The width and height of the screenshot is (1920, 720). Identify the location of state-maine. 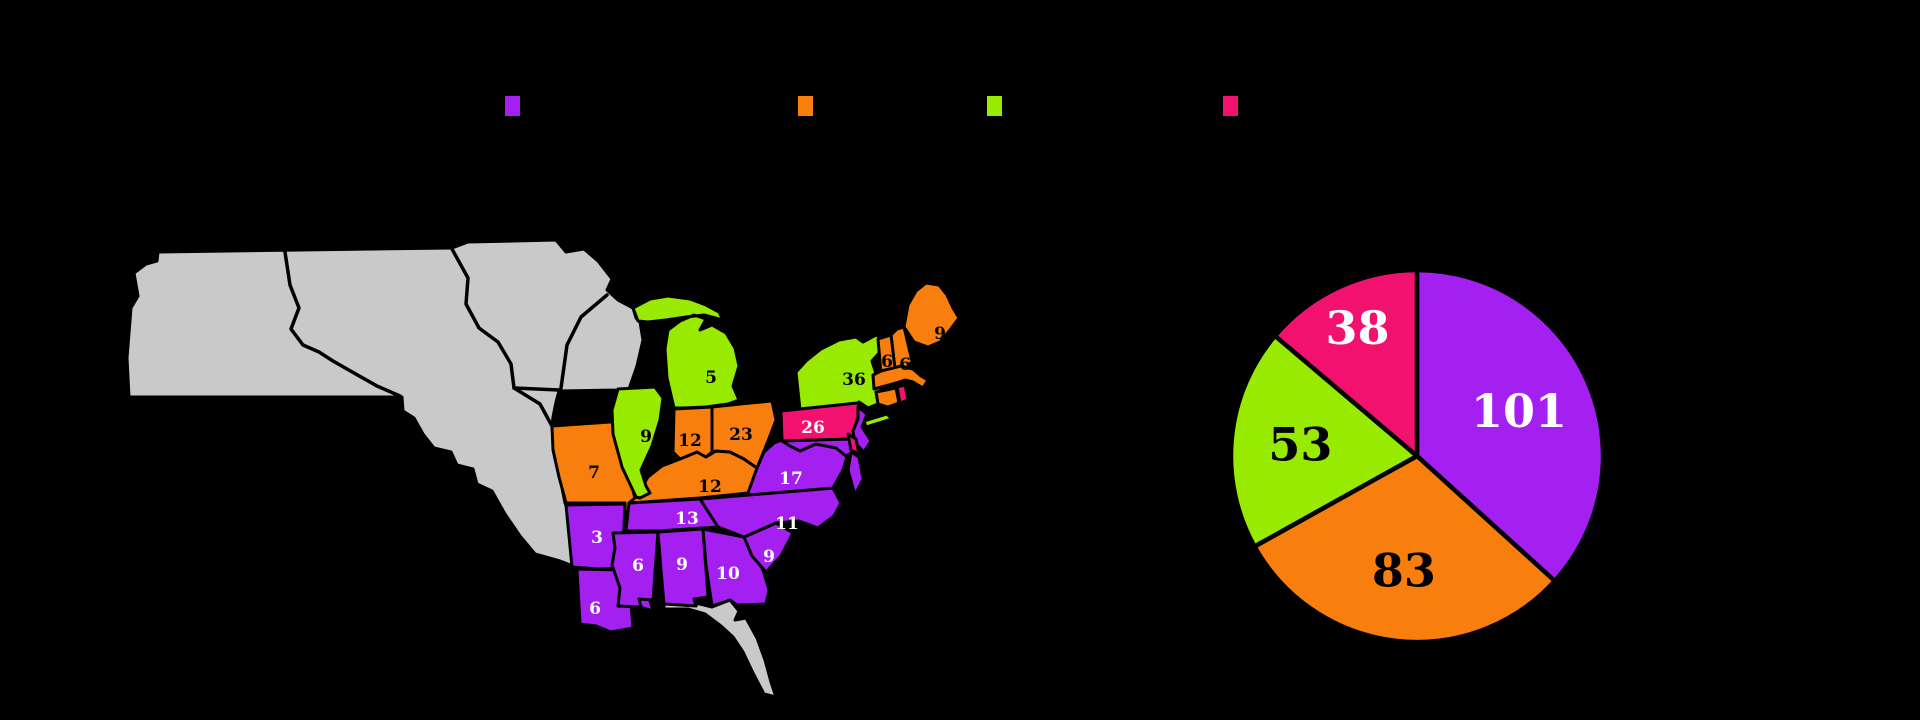
(931, 315).